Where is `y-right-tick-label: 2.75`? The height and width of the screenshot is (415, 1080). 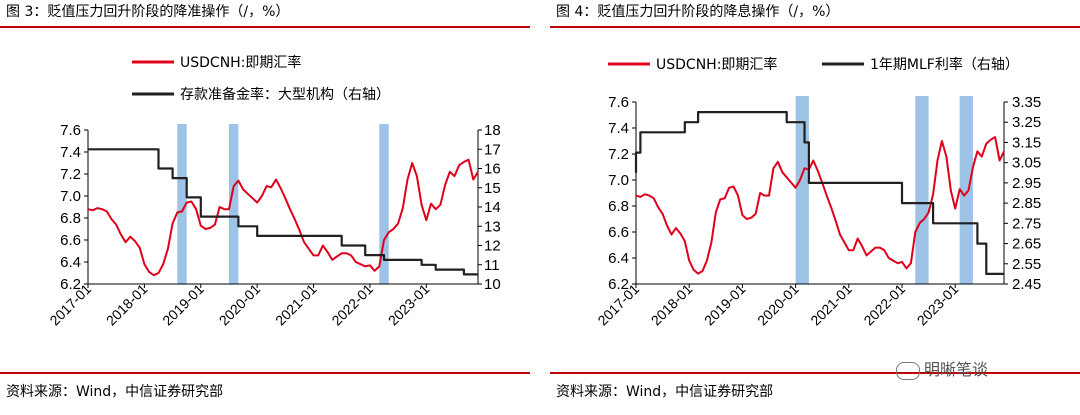 y-right-tick-label: 2.75 is located at coordinates (1026, 223).